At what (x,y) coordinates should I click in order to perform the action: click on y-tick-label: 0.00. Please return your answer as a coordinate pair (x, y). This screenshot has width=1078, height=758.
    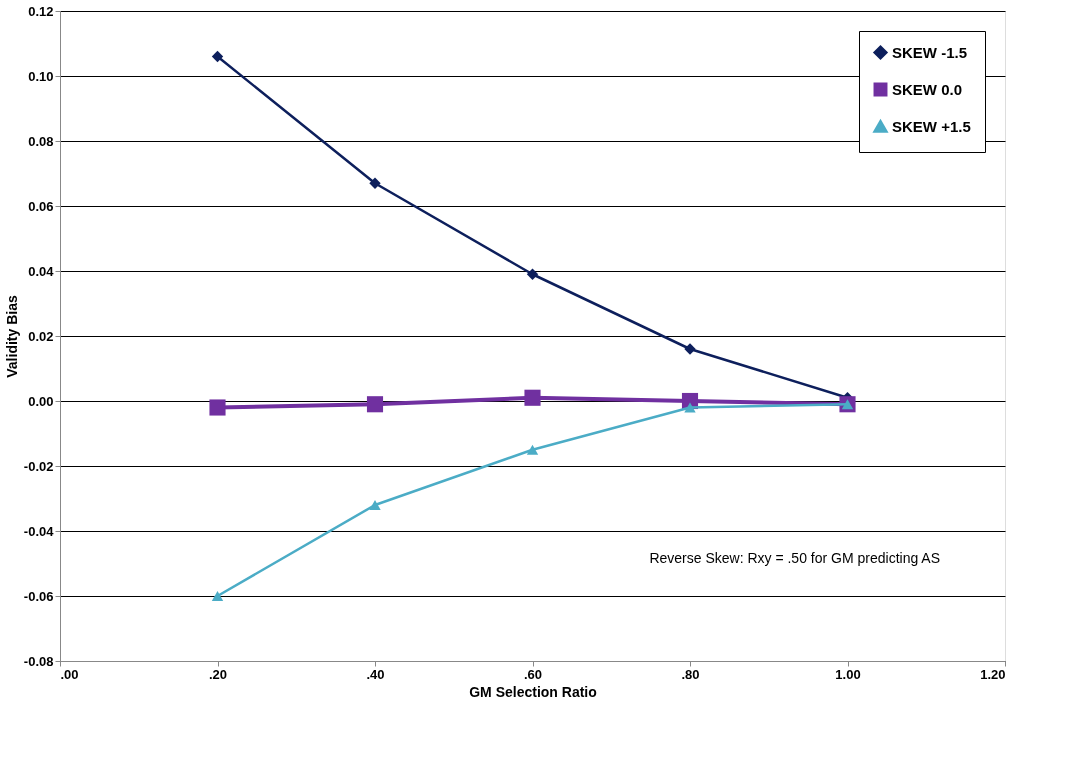
    Looking at the image, I should click on (41, 401).